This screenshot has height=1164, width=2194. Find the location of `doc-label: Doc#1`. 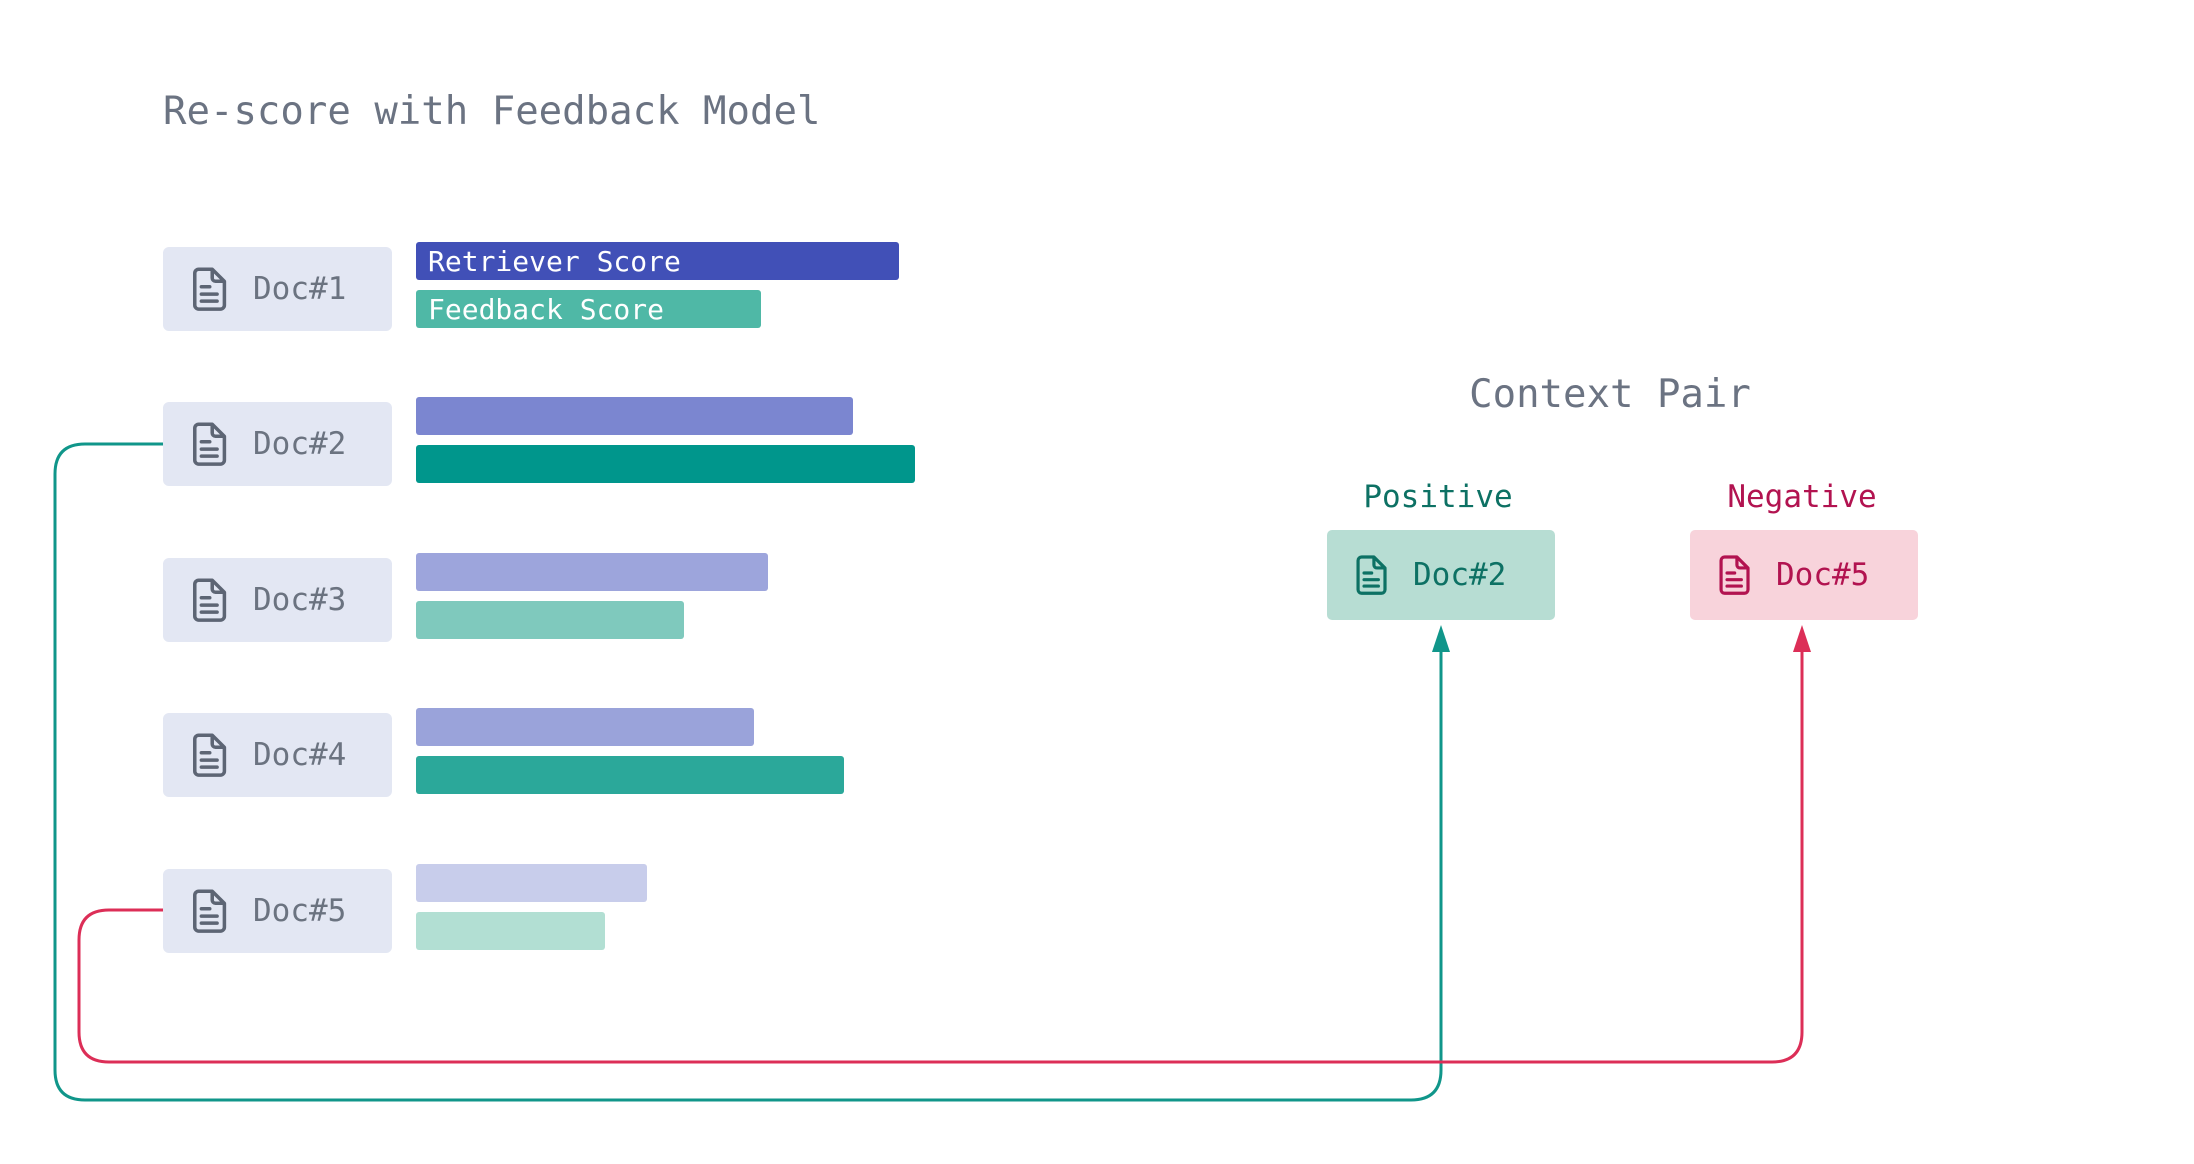

doc-label: Doc#1 is located at coordinates (300, 289).